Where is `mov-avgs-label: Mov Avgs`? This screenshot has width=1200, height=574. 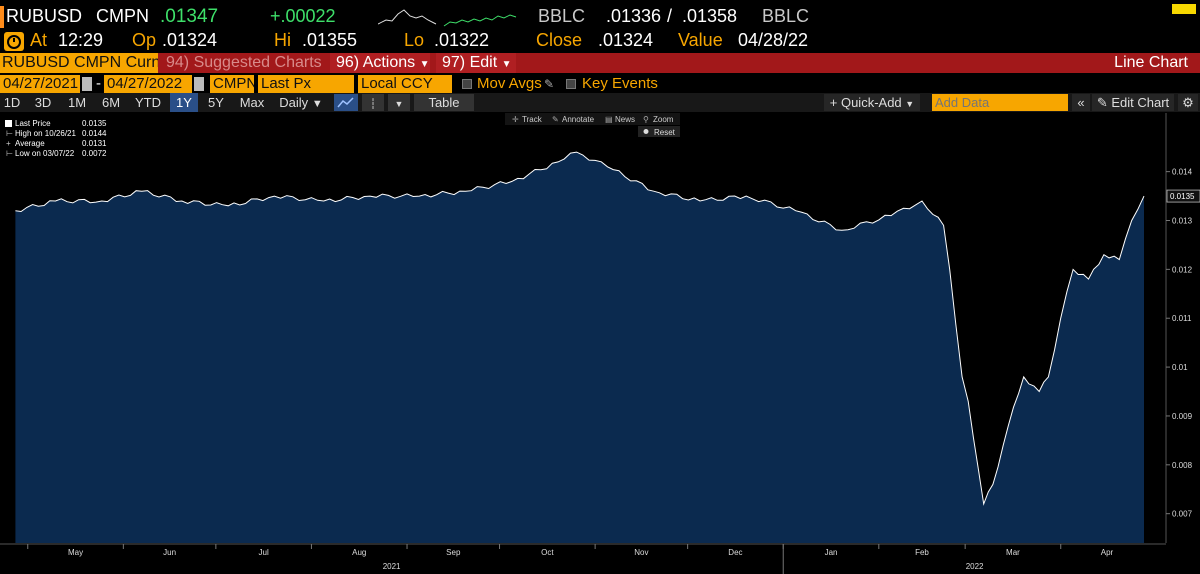 mov-avgs-label: Mov Avgs is located at coordinates (509, 83).